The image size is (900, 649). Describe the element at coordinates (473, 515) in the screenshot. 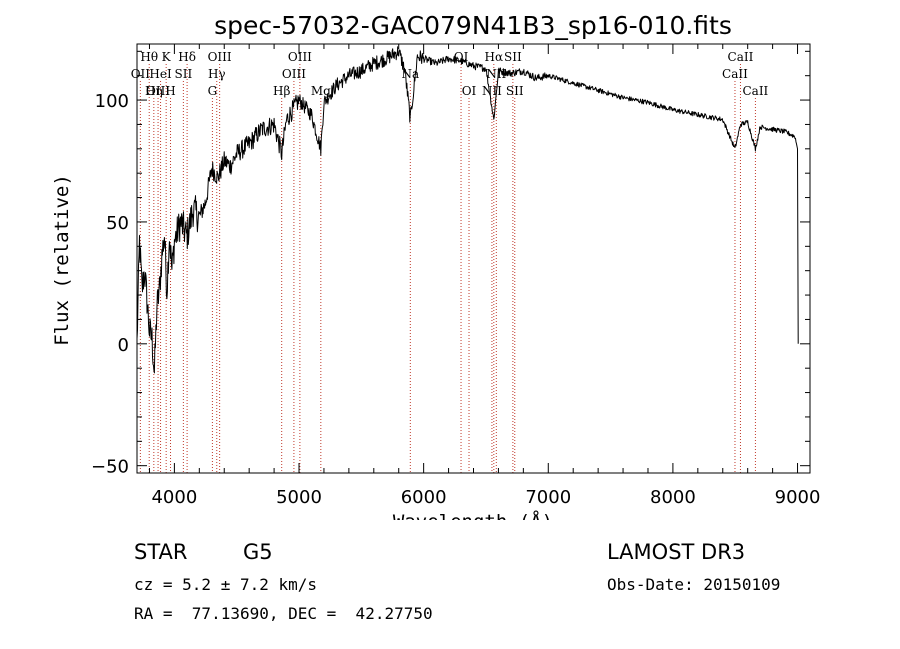

I see `x-axis-label: Wavelength (Å)` at that location.